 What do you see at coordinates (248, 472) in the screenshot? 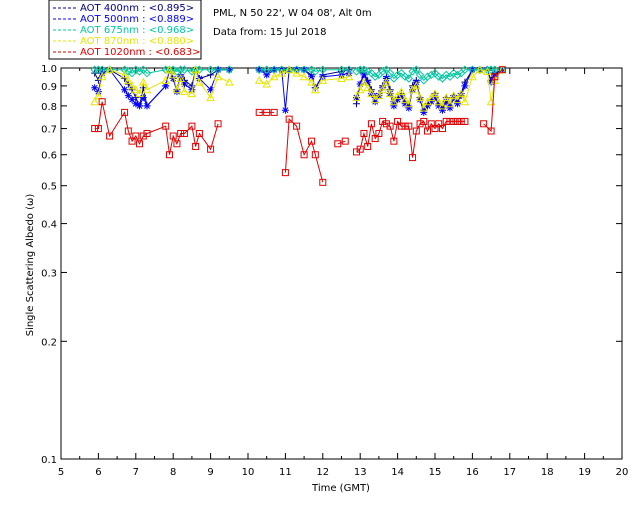
I see `x-tick-label: 10` at bounding box center [248, 472].